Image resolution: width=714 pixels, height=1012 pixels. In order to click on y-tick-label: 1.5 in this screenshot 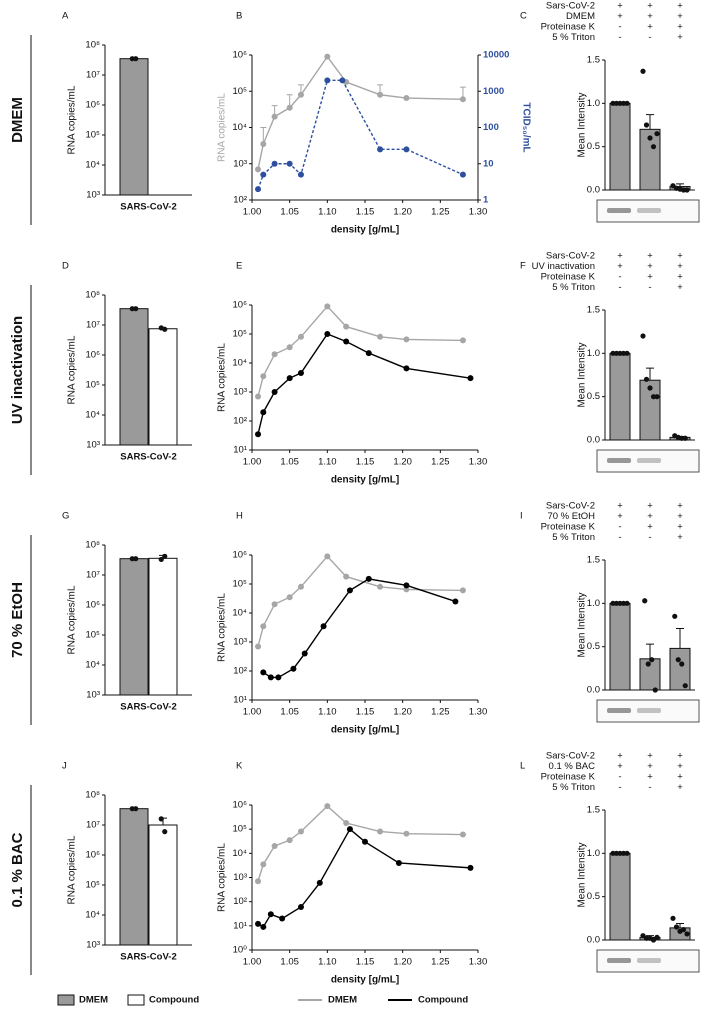, I will do `click(593, 310)`.